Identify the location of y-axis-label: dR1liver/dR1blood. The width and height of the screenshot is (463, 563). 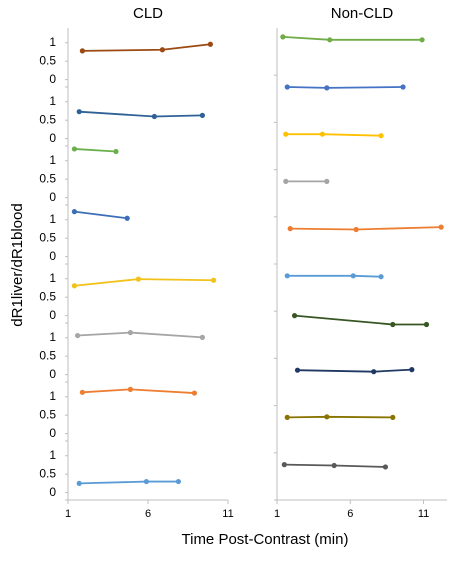
(17, 264).